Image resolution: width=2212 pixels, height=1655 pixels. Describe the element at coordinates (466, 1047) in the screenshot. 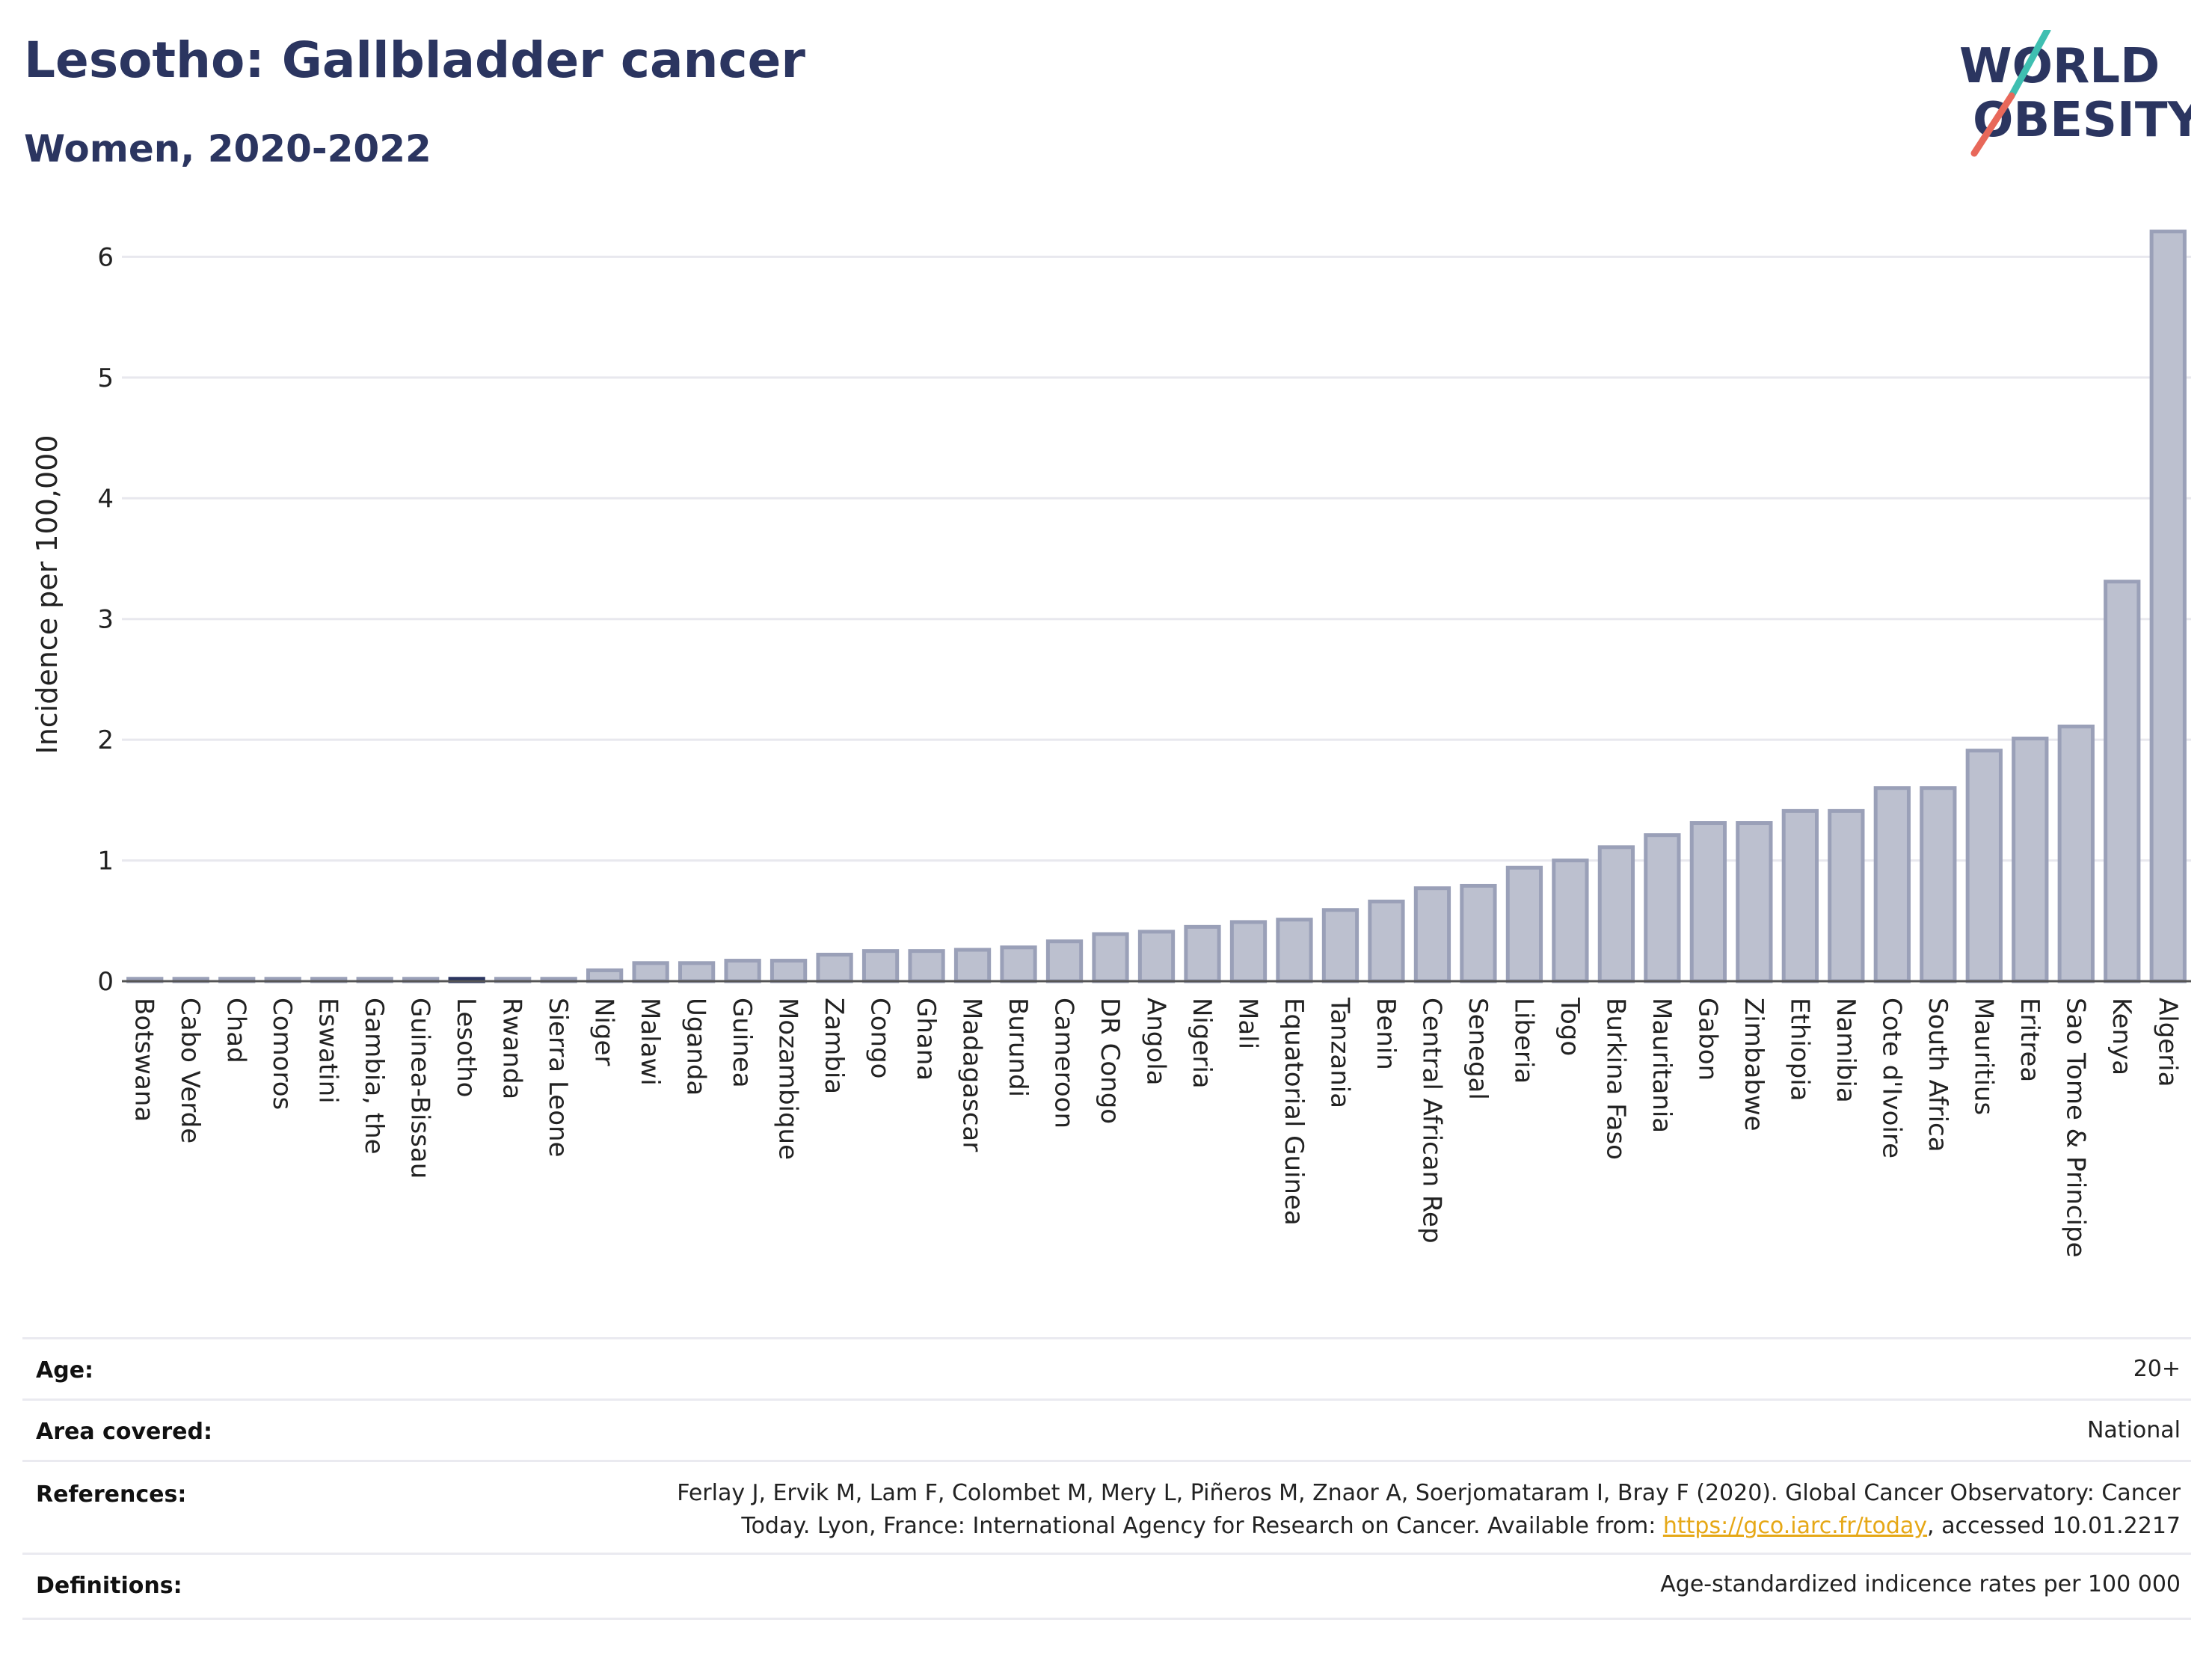

I see `x-tick-label: Lesotho` at that location.